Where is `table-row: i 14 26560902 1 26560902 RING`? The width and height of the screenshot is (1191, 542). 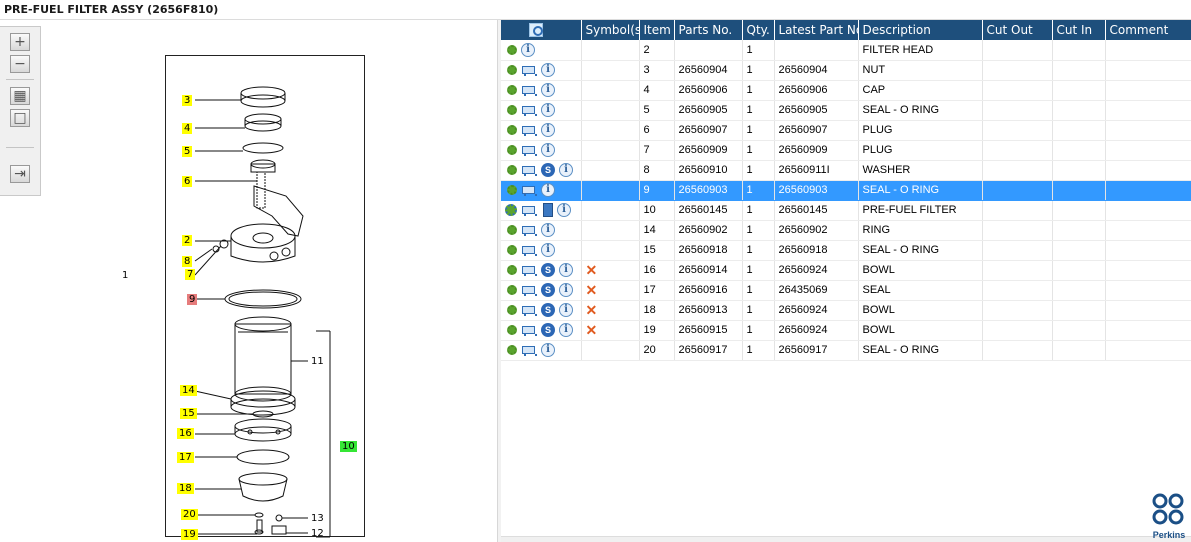 table-row: i 14 26560902 1 26560902 RING is located at coordinates (846, 230).